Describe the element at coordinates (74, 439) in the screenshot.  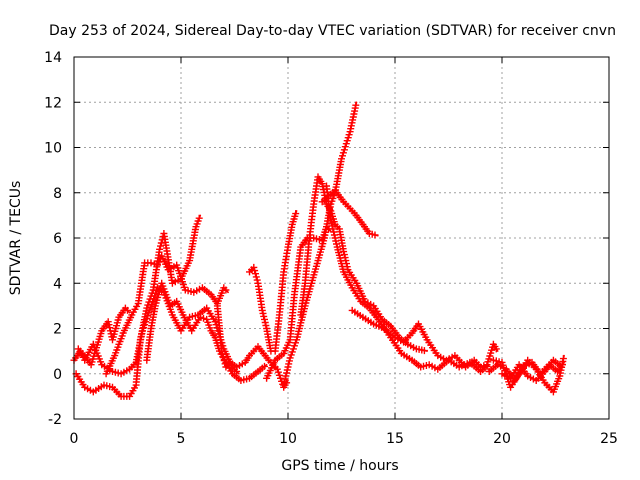
I see `x-tick-label: 0` at that location.